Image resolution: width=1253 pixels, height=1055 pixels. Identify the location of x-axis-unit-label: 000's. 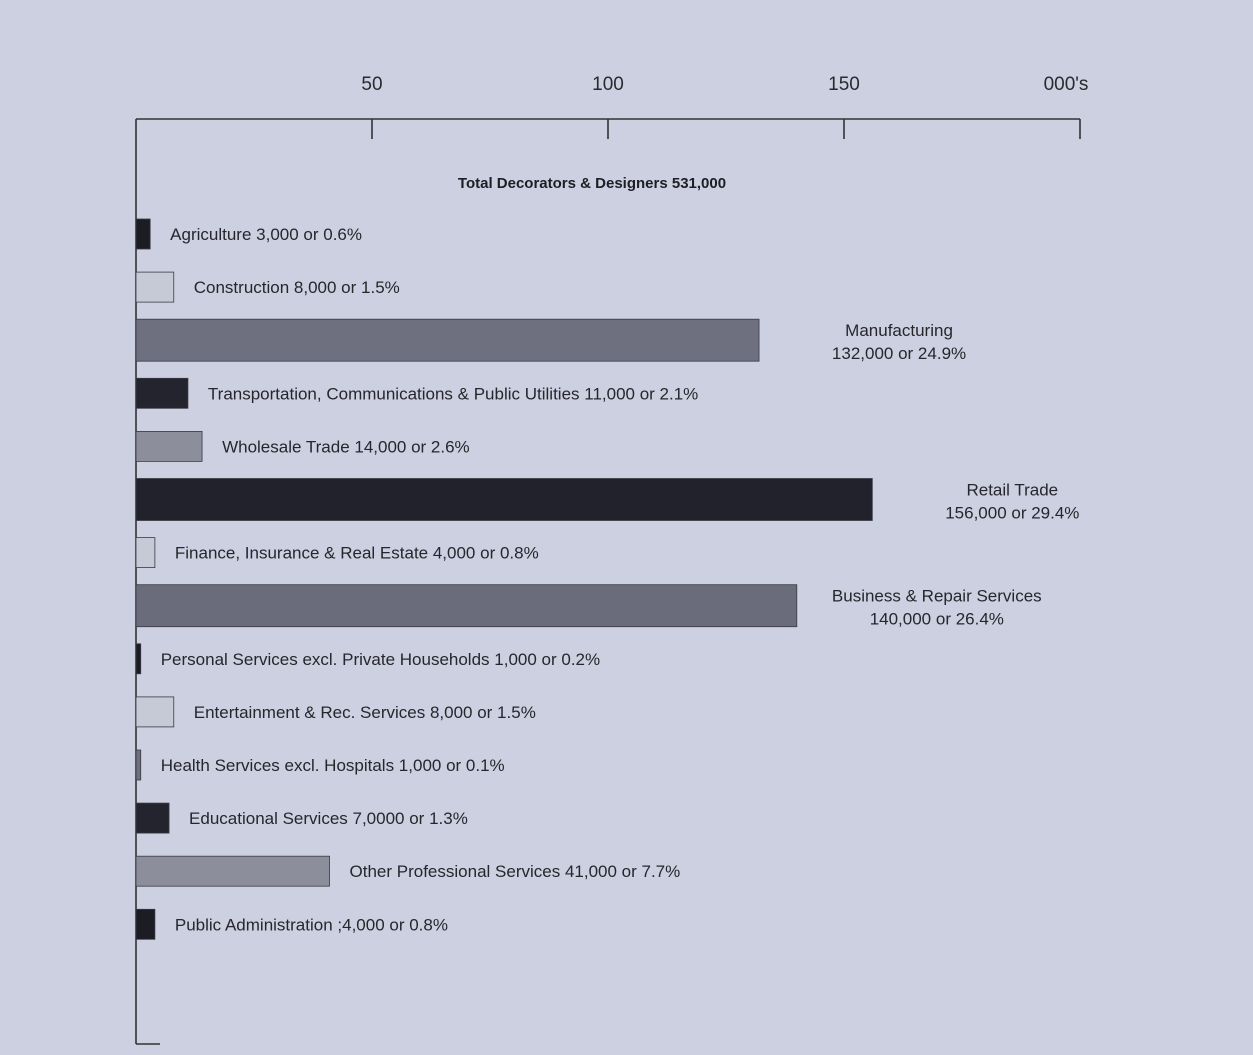
(1066, 84).